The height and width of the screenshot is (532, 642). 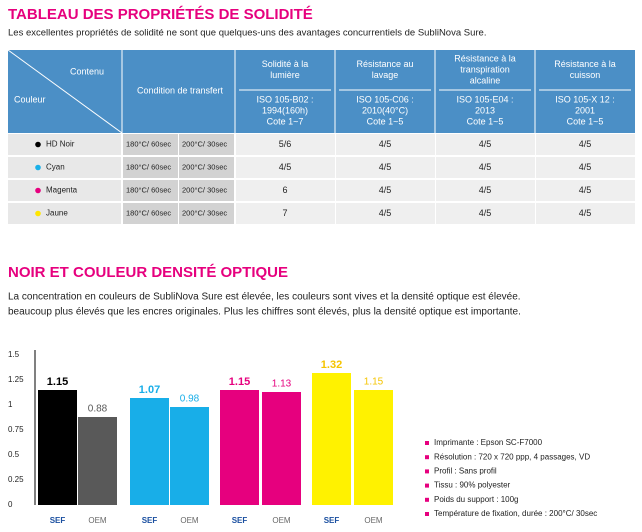 I want to click on column-title: cuisson, so click(x=585, y=75).